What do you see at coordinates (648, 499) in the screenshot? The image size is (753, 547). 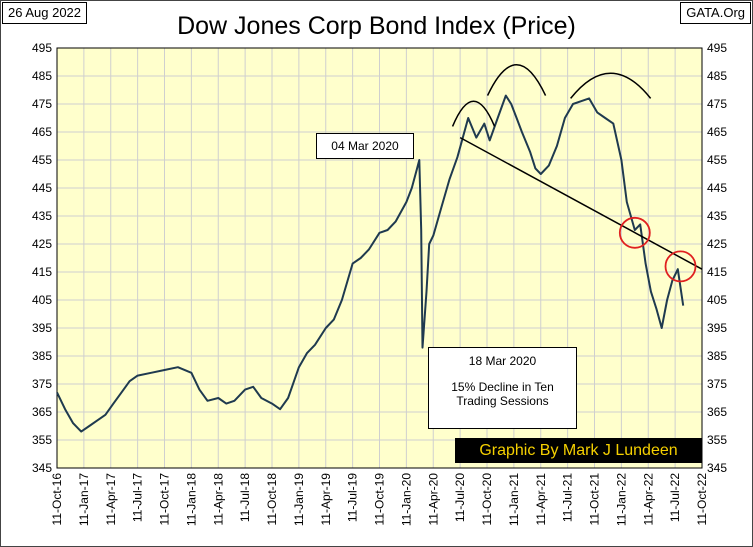 I see `x-tick-label: 11-Apr-22` at bounding box center [648, 499].